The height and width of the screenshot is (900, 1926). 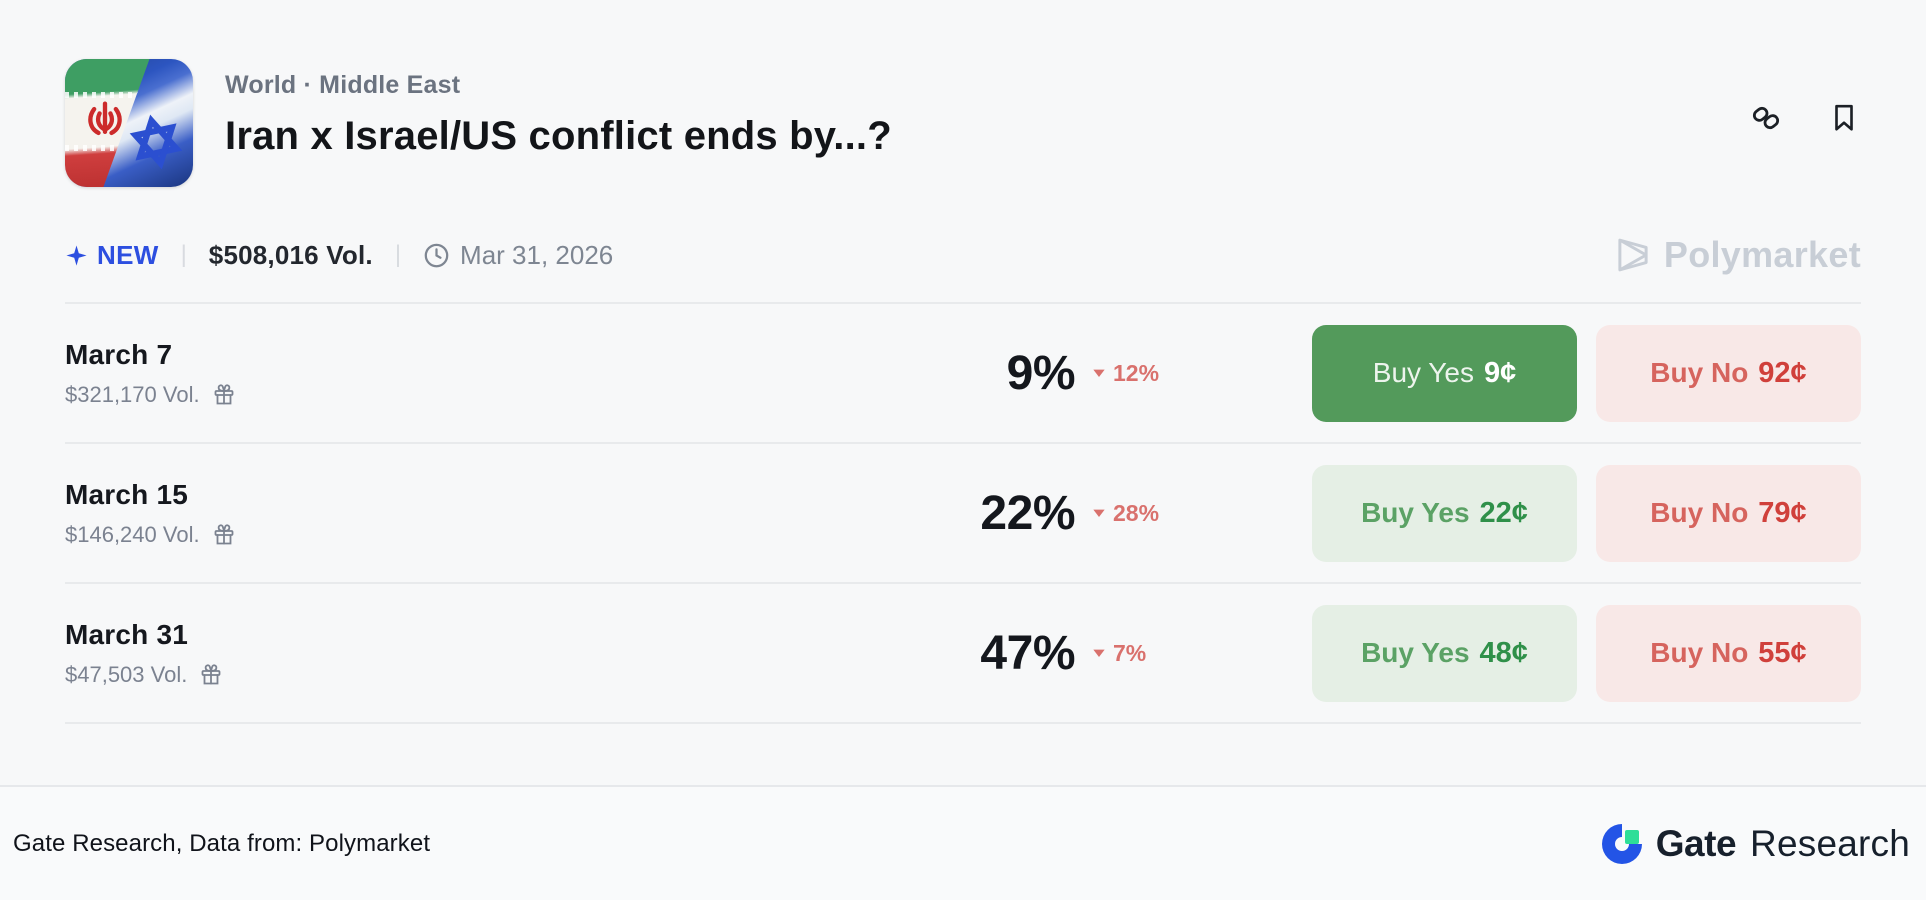 What do you see at coordinates (1844, 118) in the screenshot?
I see `bookmark-icon` at bounding box center [1844, 118].